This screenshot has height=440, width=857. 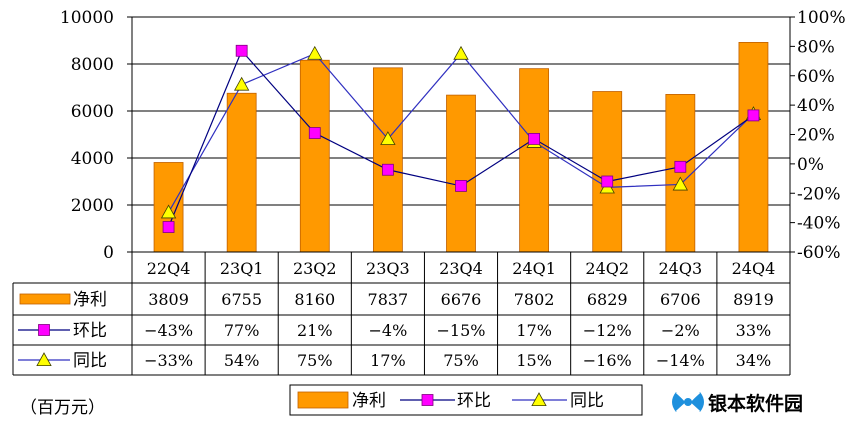 I want to click on table-cell: 15%, so click(x=534, y=360).